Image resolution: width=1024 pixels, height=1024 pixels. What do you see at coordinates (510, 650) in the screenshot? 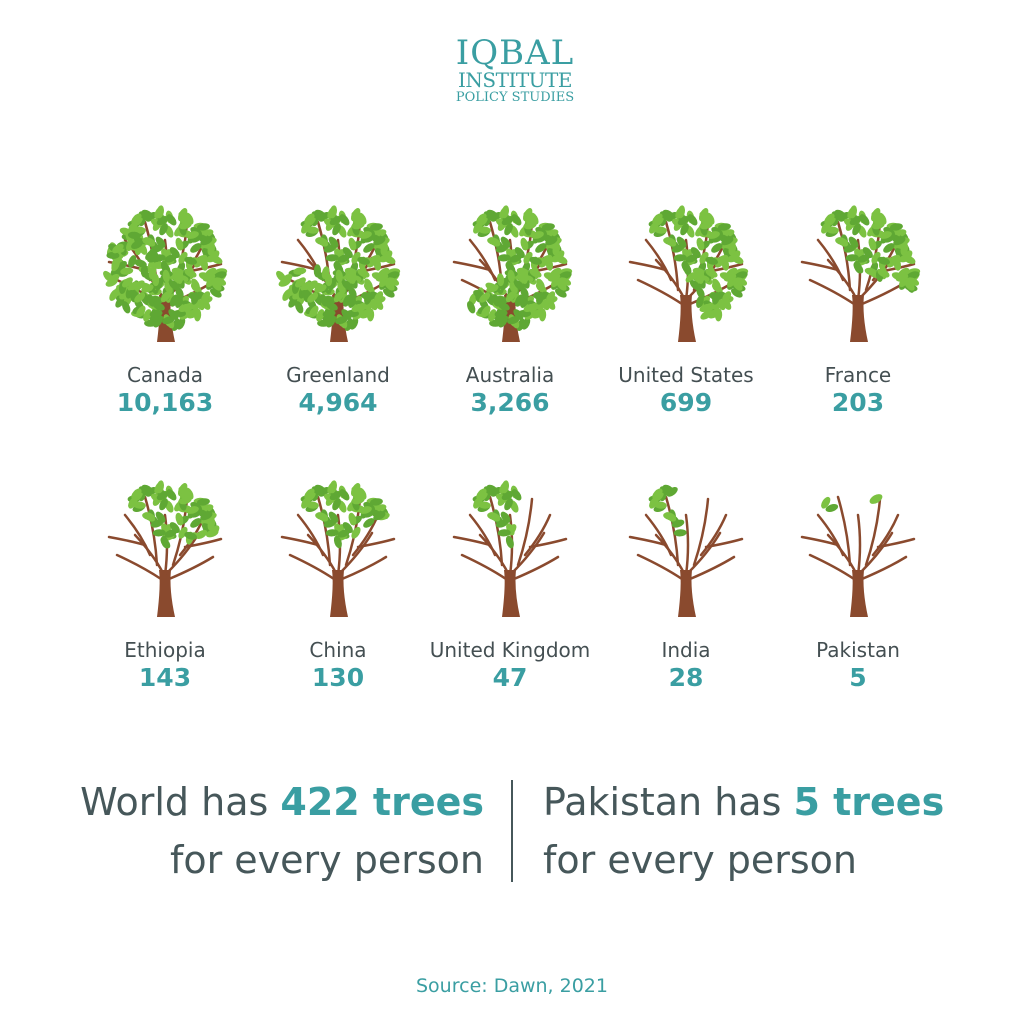
I see `country-name: United Kingdom` at bounding box center [510, 650].